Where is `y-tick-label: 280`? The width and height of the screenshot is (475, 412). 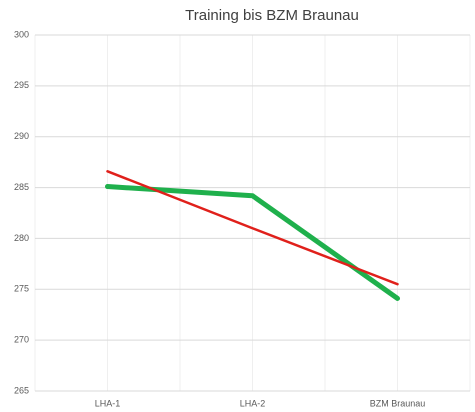
y-tick-label: 280 is located at coordinates (21, 238).